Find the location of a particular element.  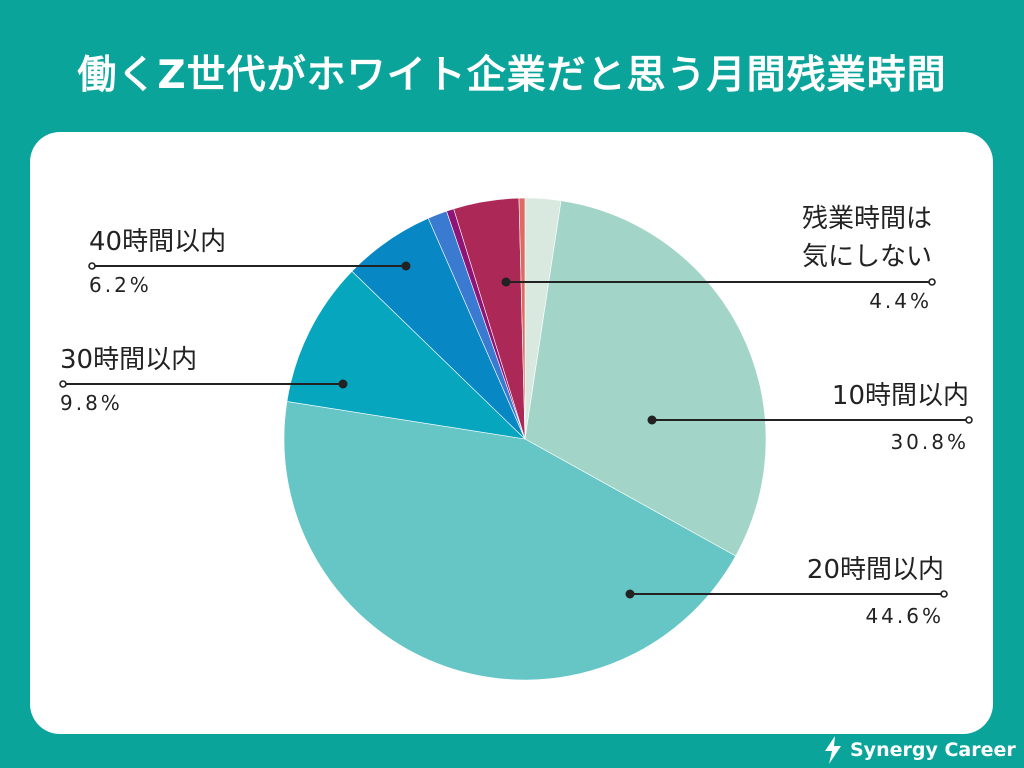

slice-value-label: 9.8% is located at coordinates (91, 403).